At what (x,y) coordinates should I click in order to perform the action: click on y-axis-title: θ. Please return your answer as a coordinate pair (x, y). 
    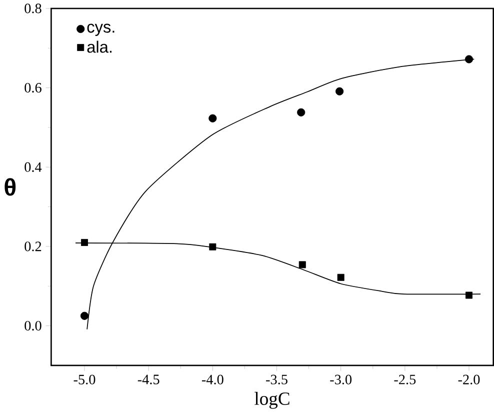
    Looking at the image, I should click on (10, 187).